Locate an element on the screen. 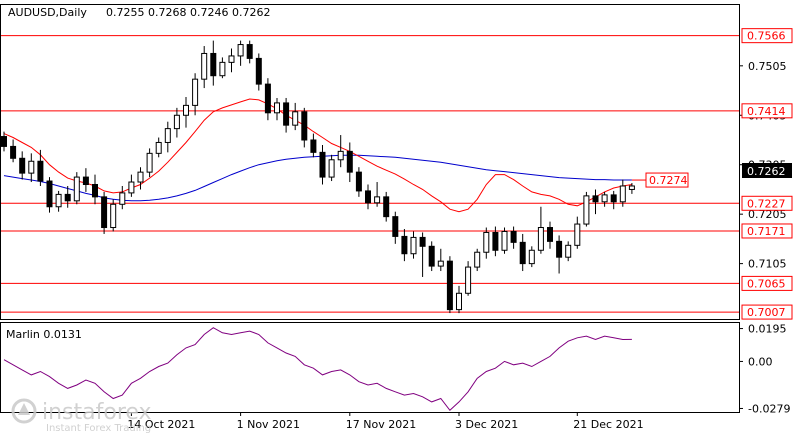 This screenshot has width=798, height=436. level-label: 0.7007 is located at coordinates (766, 312).